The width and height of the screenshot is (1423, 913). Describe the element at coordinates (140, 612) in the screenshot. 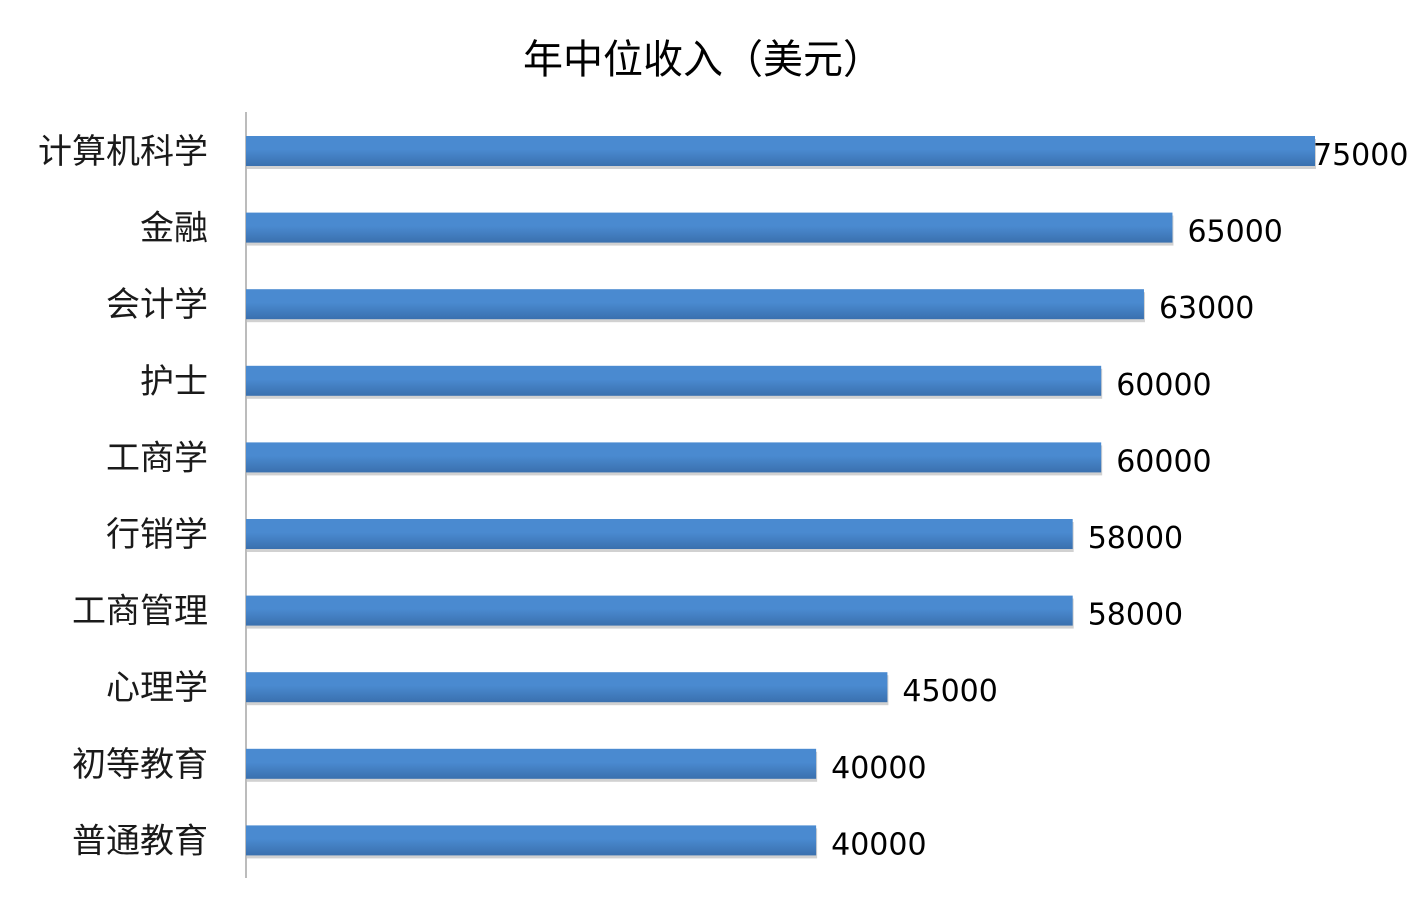

I see `category-label: 工商管理` at that location.